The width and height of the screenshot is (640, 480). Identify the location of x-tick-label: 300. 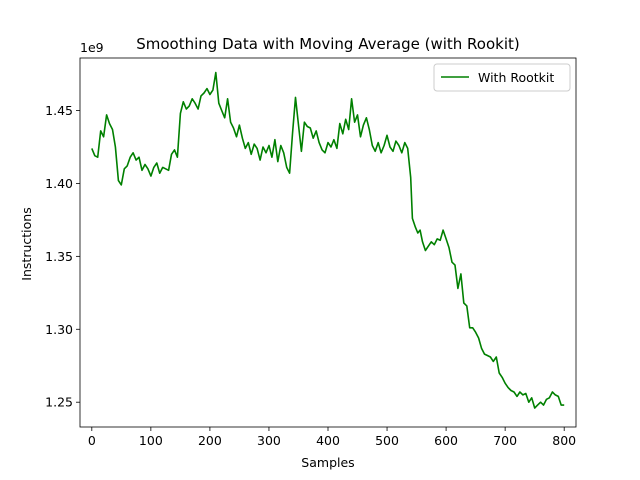
(269, 440).